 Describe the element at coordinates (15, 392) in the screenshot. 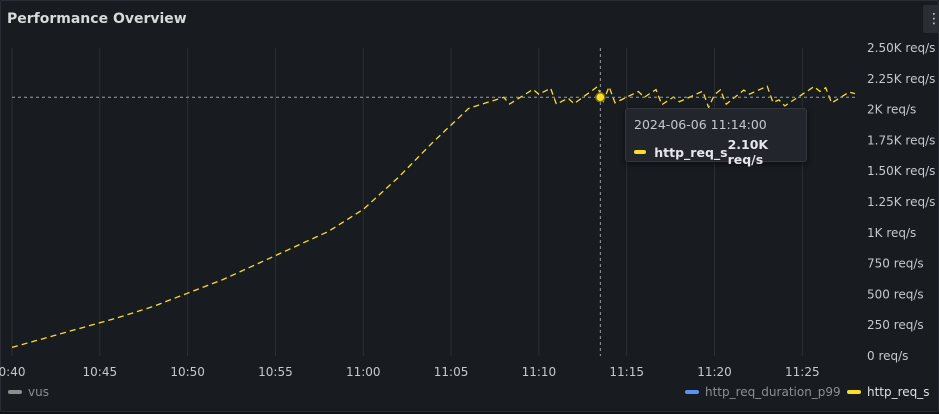

I see `legend-swatch-vus` at that location.